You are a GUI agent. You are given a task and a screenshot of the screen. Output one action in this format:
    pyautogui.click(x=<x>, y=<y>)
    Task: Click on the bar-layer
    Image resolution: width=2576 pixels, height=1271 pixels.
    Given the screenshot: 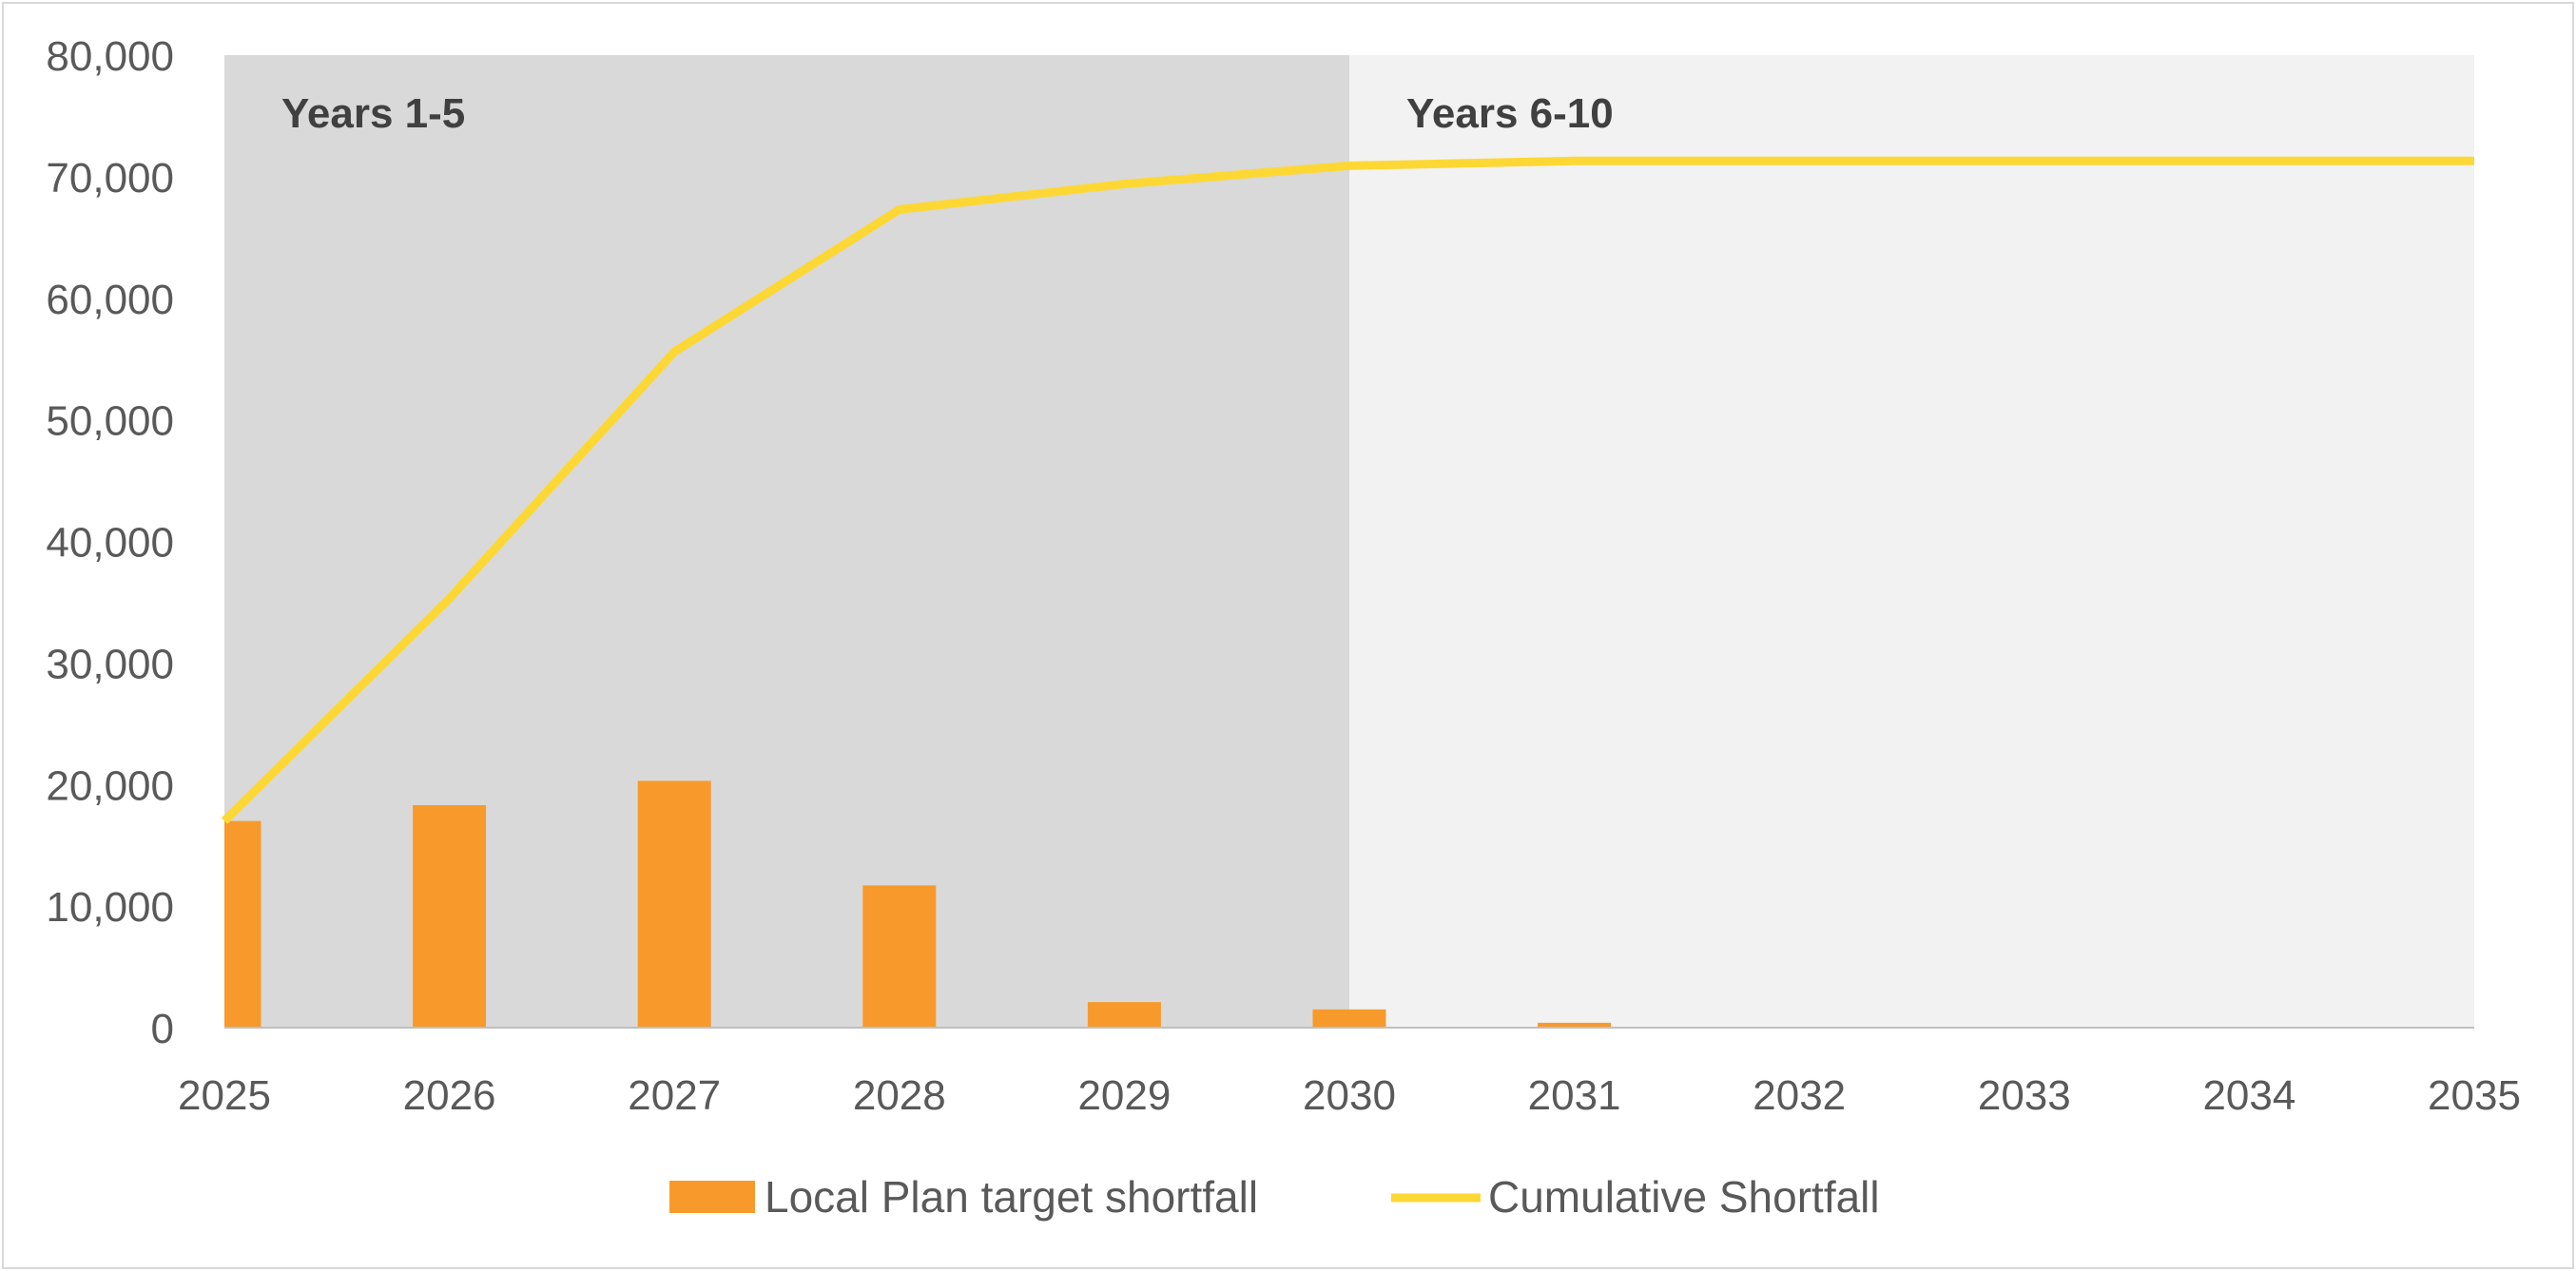 What is the action you would take?
    pyautogui.click(x=918, y=904)
    